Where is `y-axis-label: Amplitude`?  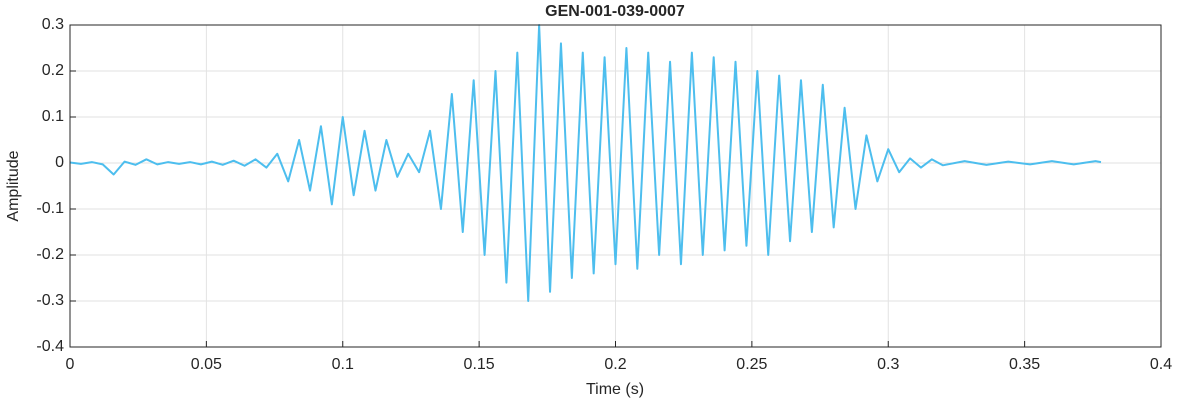
y-axis-label: Amplitude is located at coordinates (13, 185).